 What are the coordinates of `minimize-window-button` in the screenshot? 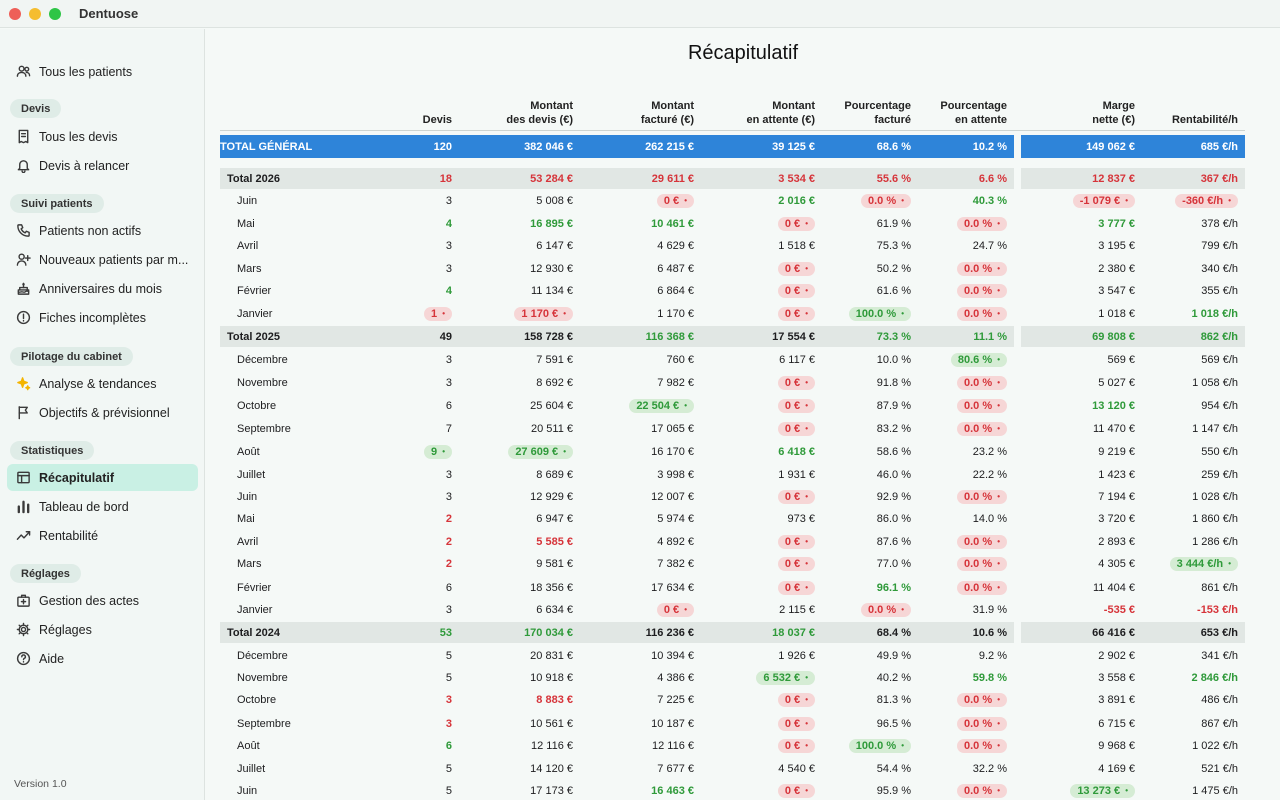 It's located at (35, 13).